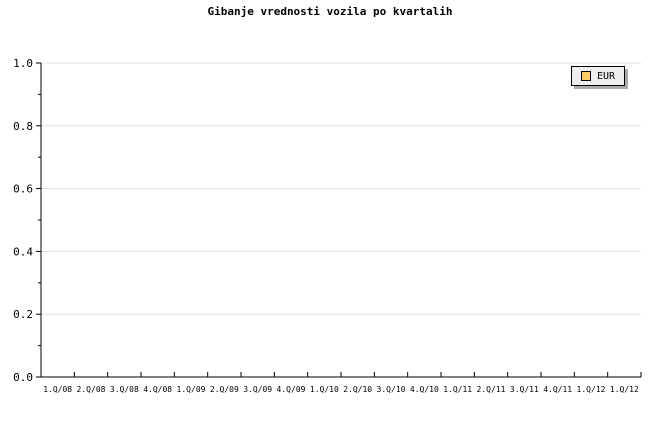  Describe the element at coordinates (524, 389) in the screenshot. I see `x-tick-label: 3.Q/11` at that location.